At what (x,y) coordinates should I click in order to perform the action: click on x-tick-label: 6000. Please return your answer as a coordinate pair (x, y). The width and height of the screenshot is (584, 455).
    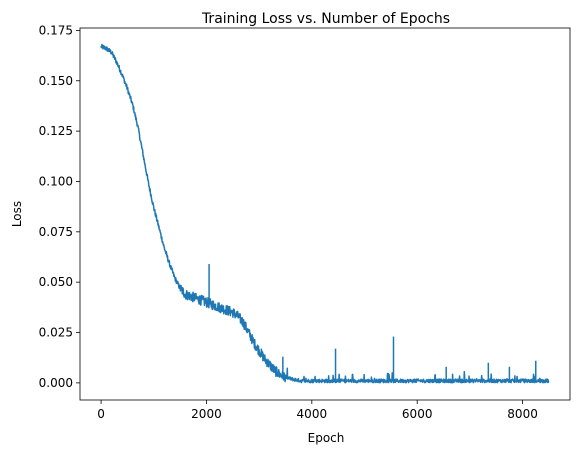
    Looking at the image, I should click on (417, 414).